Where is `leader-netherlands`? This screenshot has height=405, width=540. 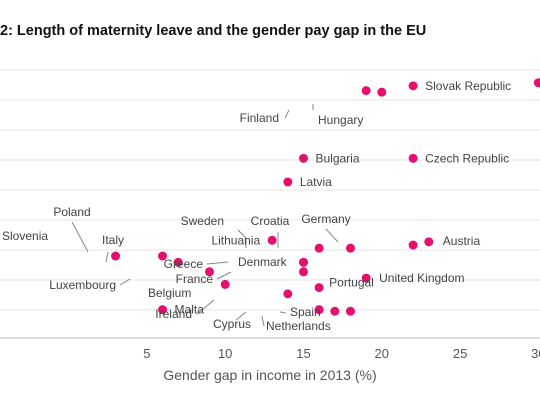 leader-netherlands is located at coordinates (263, 321).